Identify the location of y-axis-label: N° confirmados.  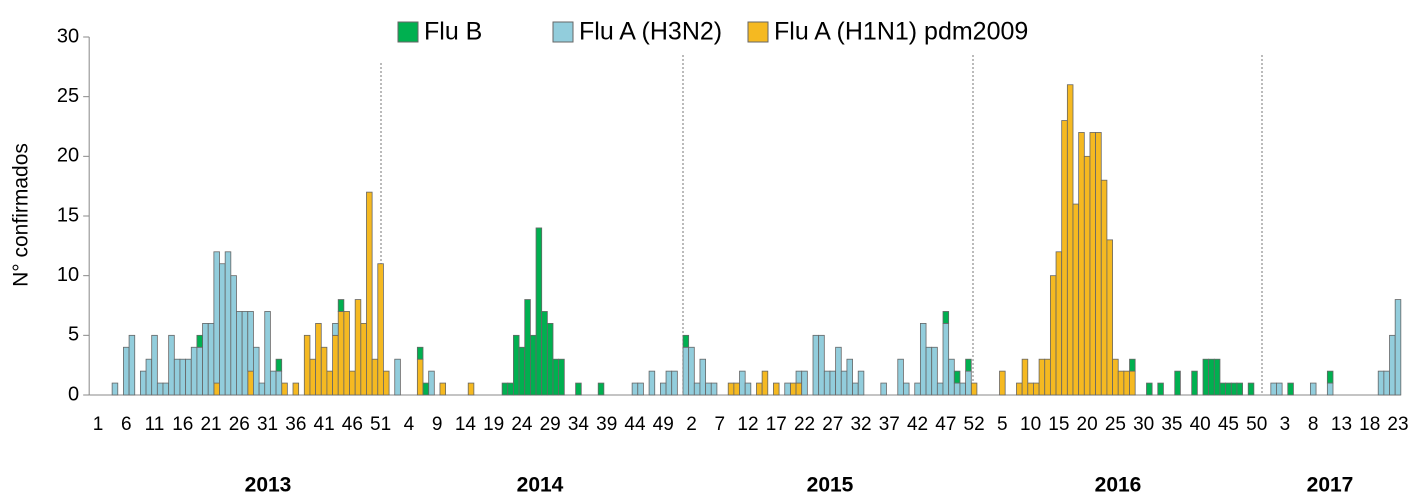
(21, 215).